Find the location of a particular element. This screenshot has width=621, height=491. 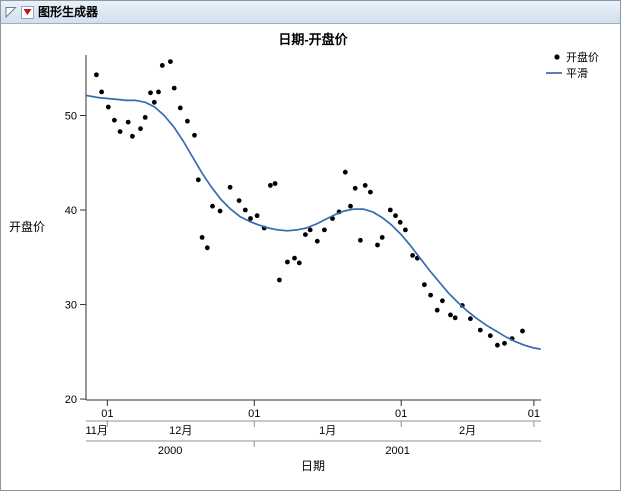

x-scale-layer: 01 01 01 01 11月 12月 1月 2月 2000 2001 is located at coordinates (313, 428).